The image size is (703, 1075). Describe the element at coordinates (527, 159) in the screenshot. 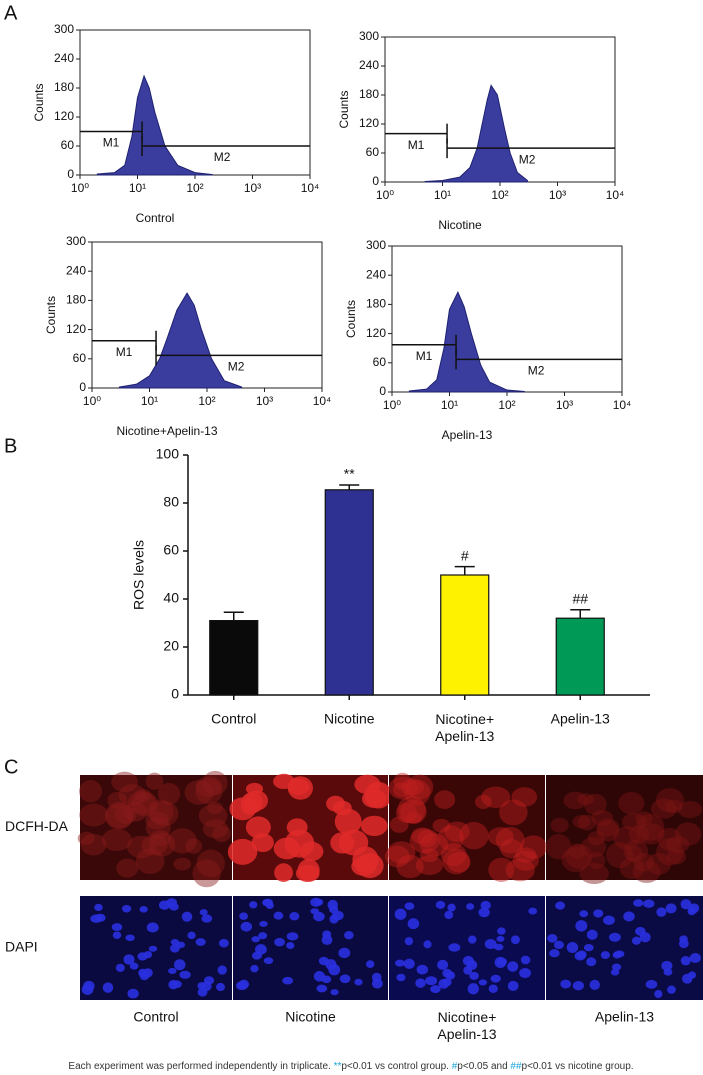

I see `gate-label: M2` at that location.